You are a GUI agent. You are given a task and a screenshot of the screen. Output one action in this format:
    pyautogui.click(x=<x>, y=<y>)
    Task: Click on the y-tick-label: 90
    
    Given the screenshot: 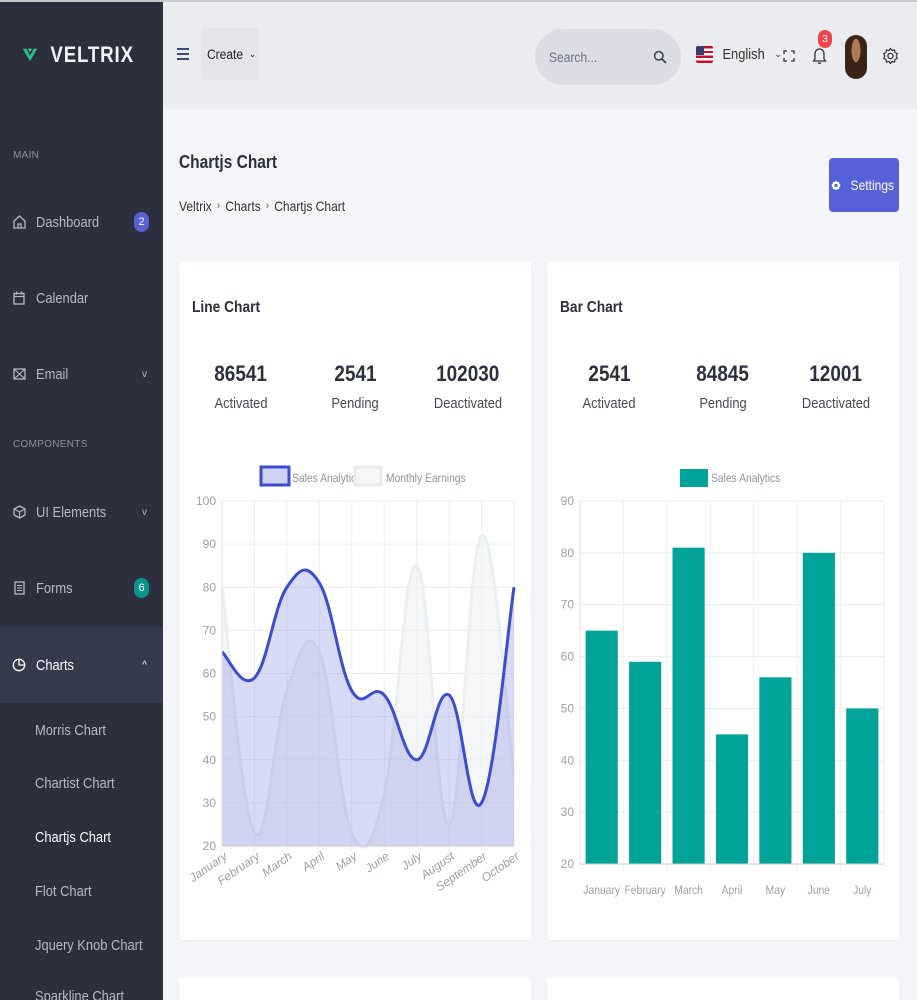 What is the action you would take?
    pyautogui.click(x=210, y=544)
    